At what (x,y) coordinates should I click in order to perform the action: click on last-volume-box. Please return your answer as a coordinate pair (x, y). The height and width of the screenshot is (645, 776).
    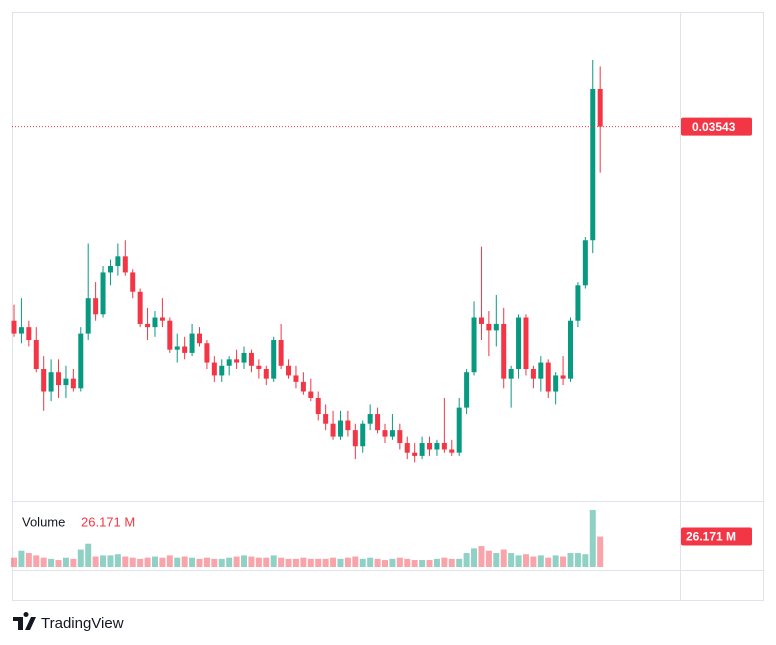
    Looking at the image, I should click on (716, 536).